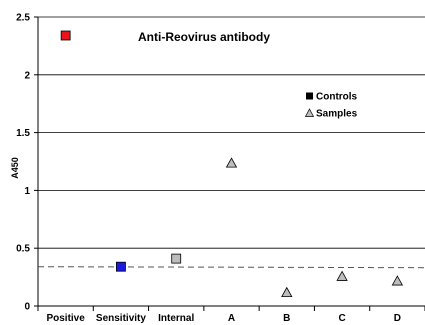 The height and width of the screenshot is (325, 425). Describe the element at coordinates (27, 307) in the screenshot. I see `y-tick-label: 0` at that location.